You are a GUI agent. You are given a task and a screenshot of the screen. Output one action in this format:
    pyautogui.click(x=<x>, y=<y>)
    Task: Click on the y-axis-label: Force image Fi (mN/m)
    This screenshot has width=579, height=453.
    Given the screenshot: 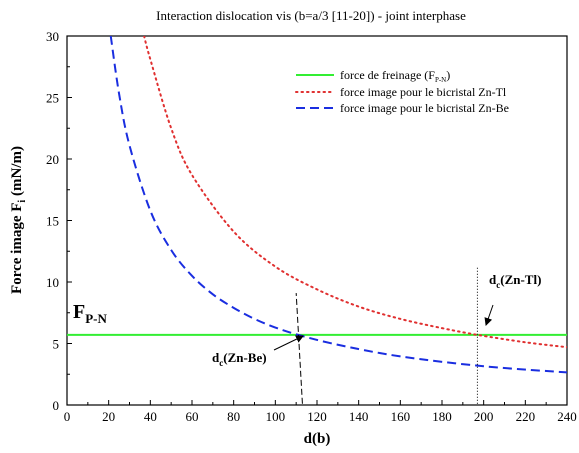 What is the action you would take?
    pyautogui.click(x=18, y=220)
    